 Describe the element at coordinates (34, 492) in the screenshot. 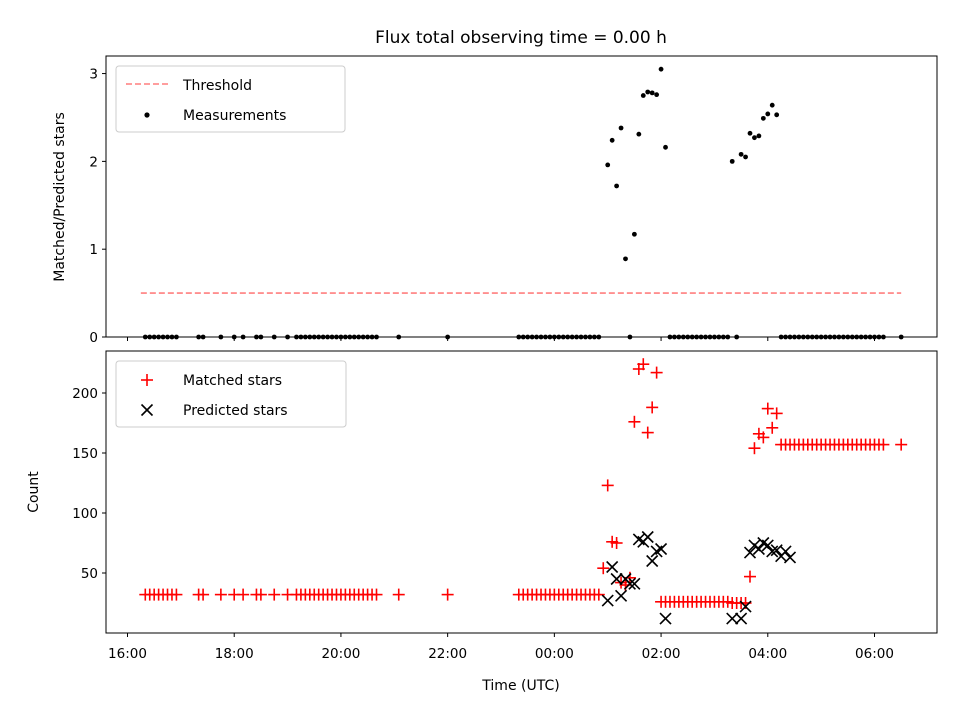

I see `bottom-y-axis-label: Count` at that location.